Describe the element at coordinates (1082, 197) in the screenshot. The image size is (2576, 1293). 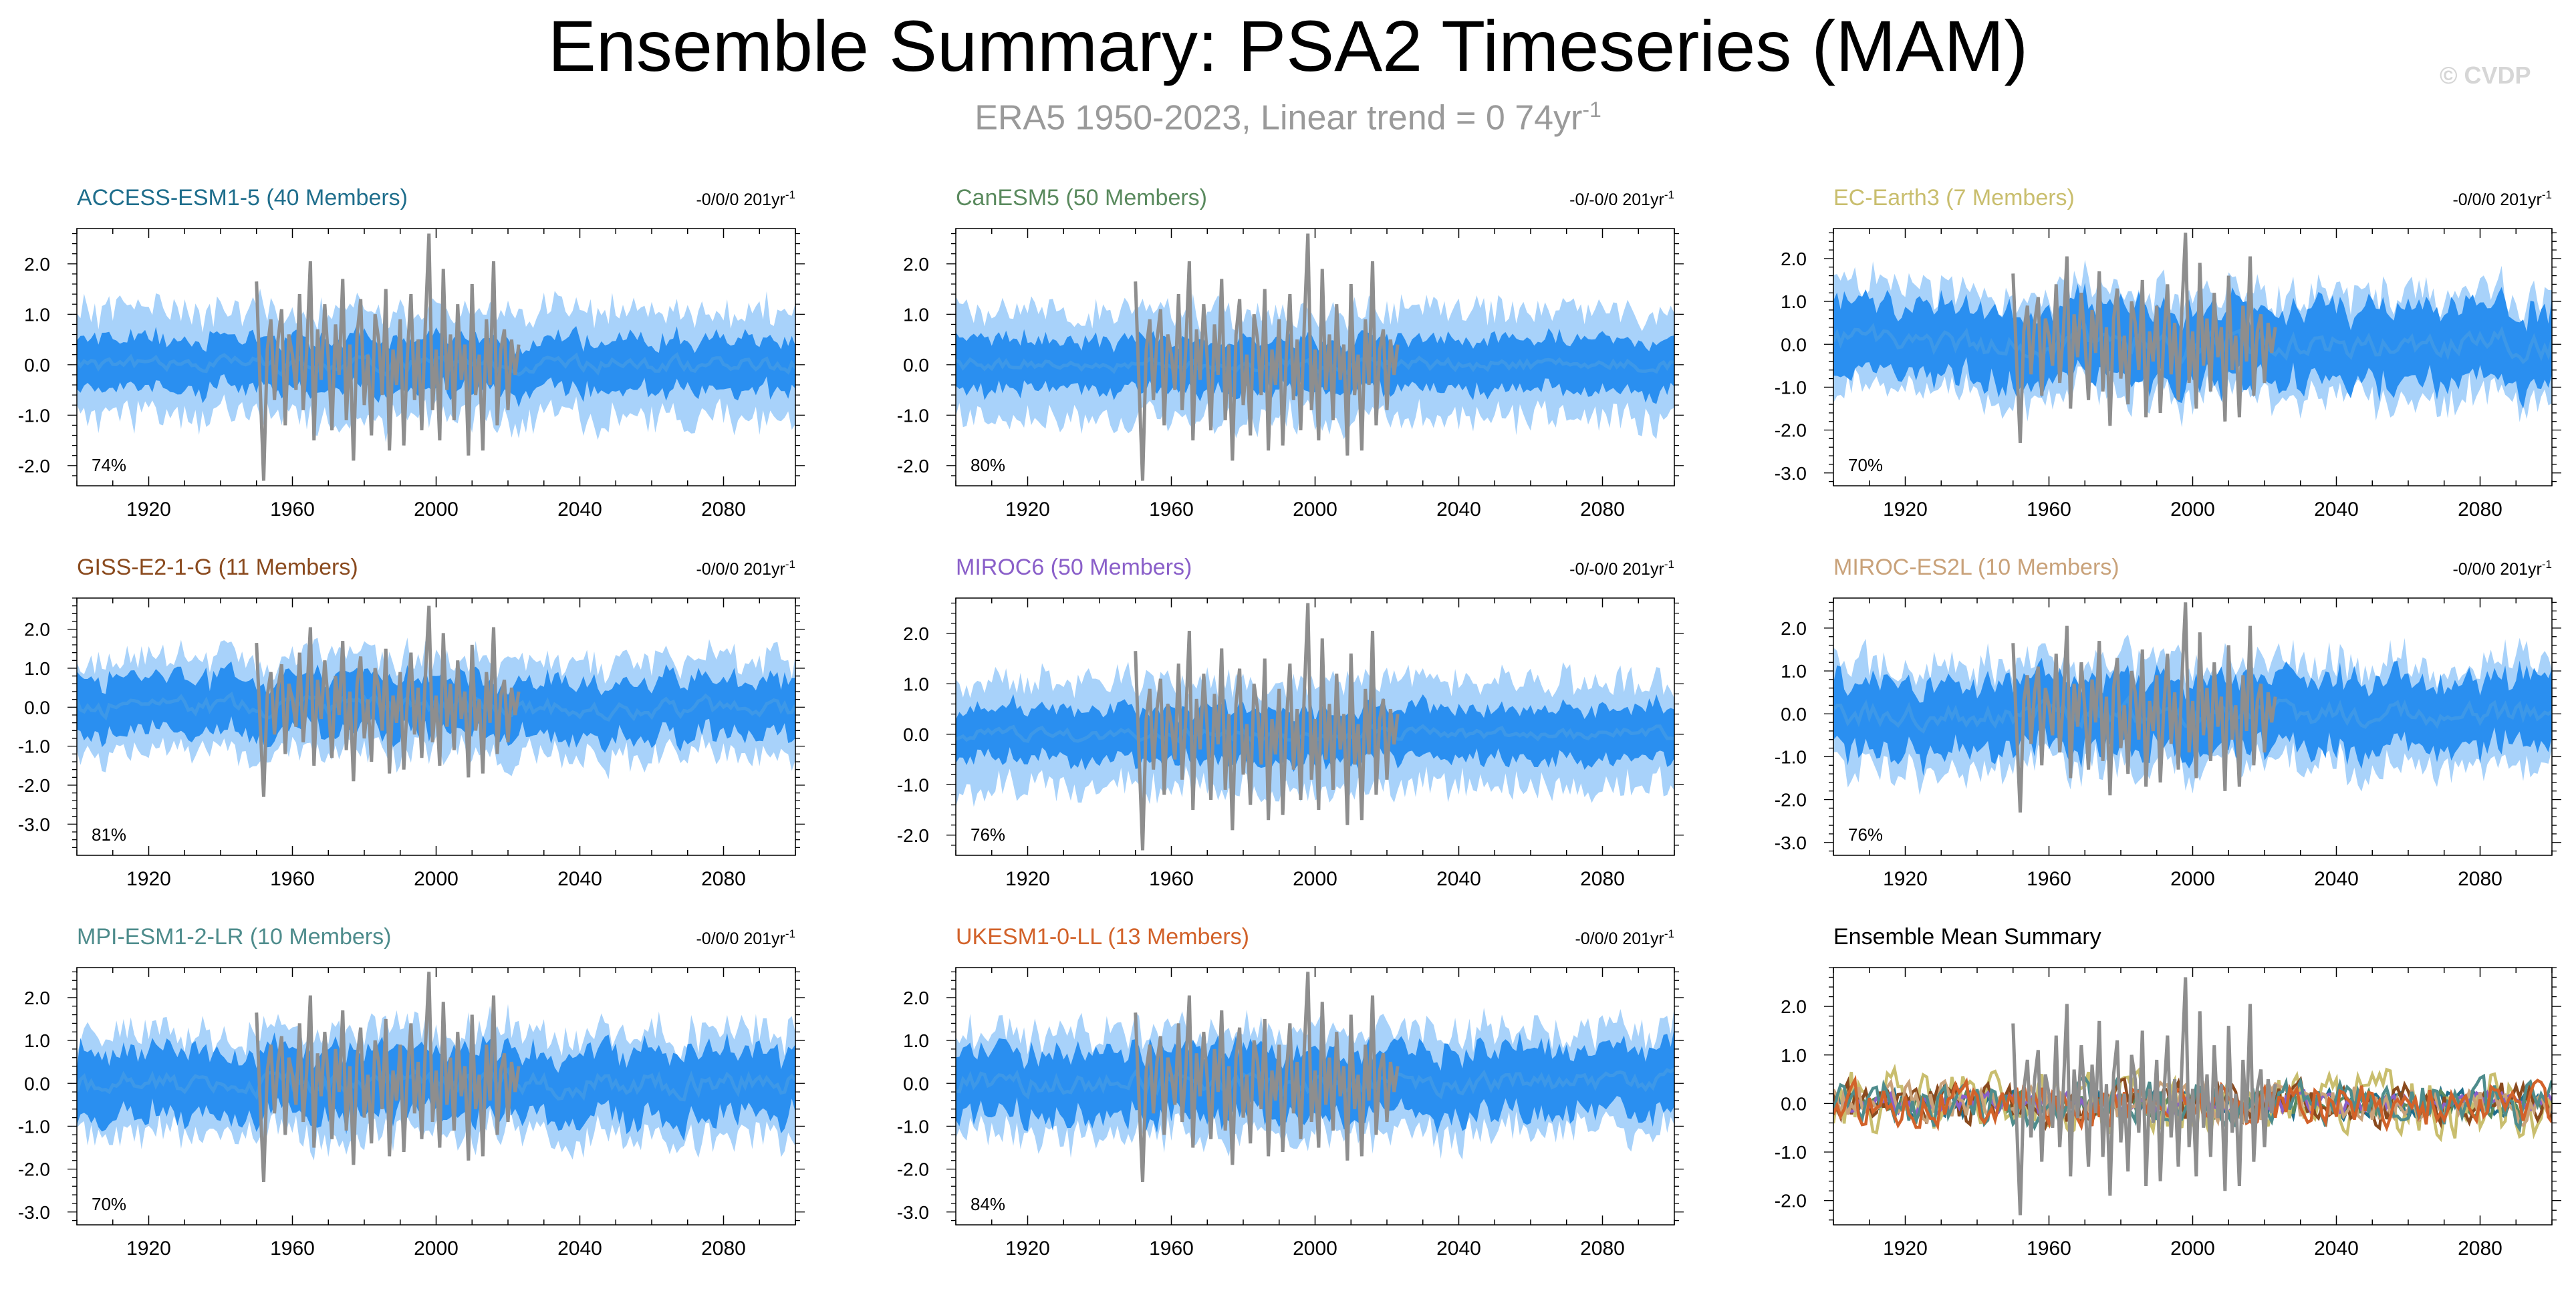
I see `panel-title: CanESM5 (50 Members)` at that location.